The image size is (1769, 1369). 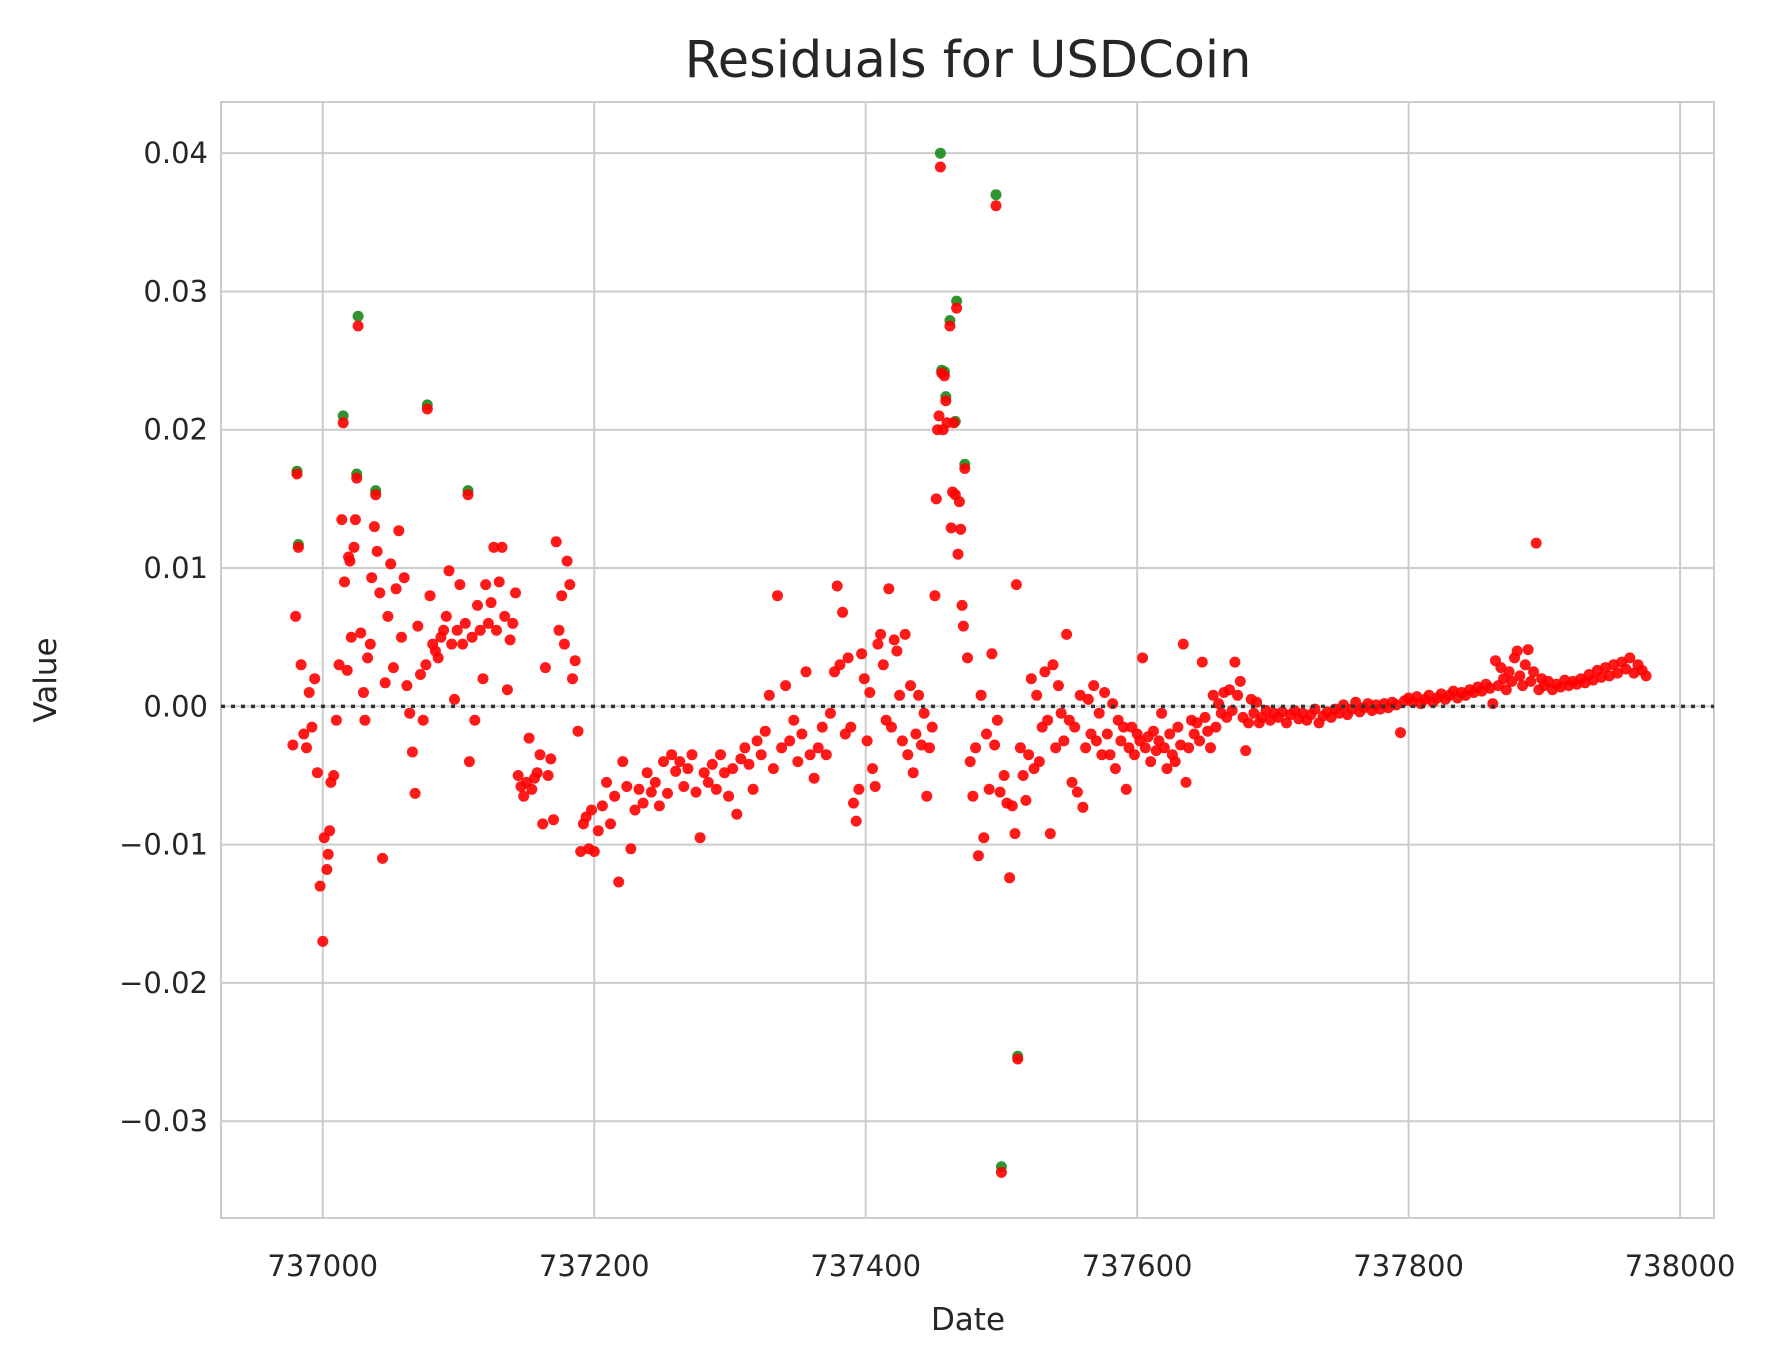 What do you see at coordinates (1137, 1266) in the screenshot?
I see `x-tick-label: 737600` at bounding box center [1137, 1266].